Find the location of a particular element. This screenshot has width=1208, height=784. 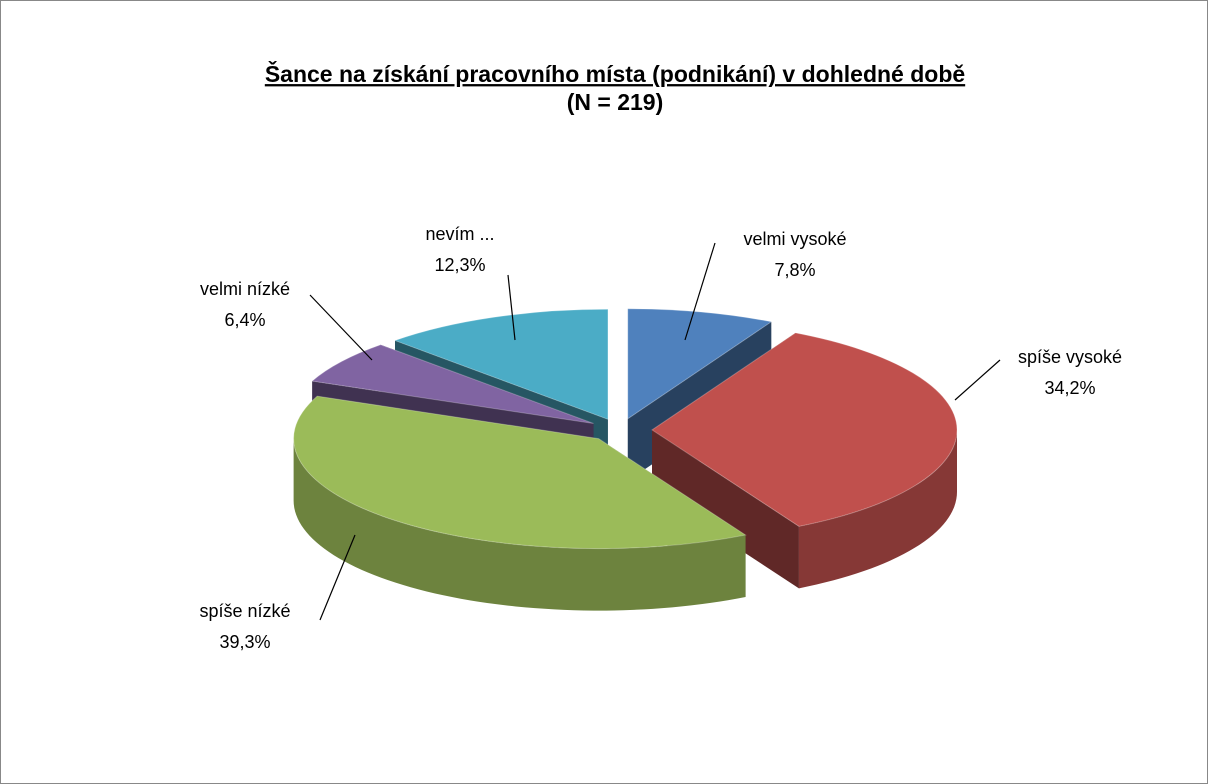

slice-label: velmi vysoké is located at coordinates (794, 239).